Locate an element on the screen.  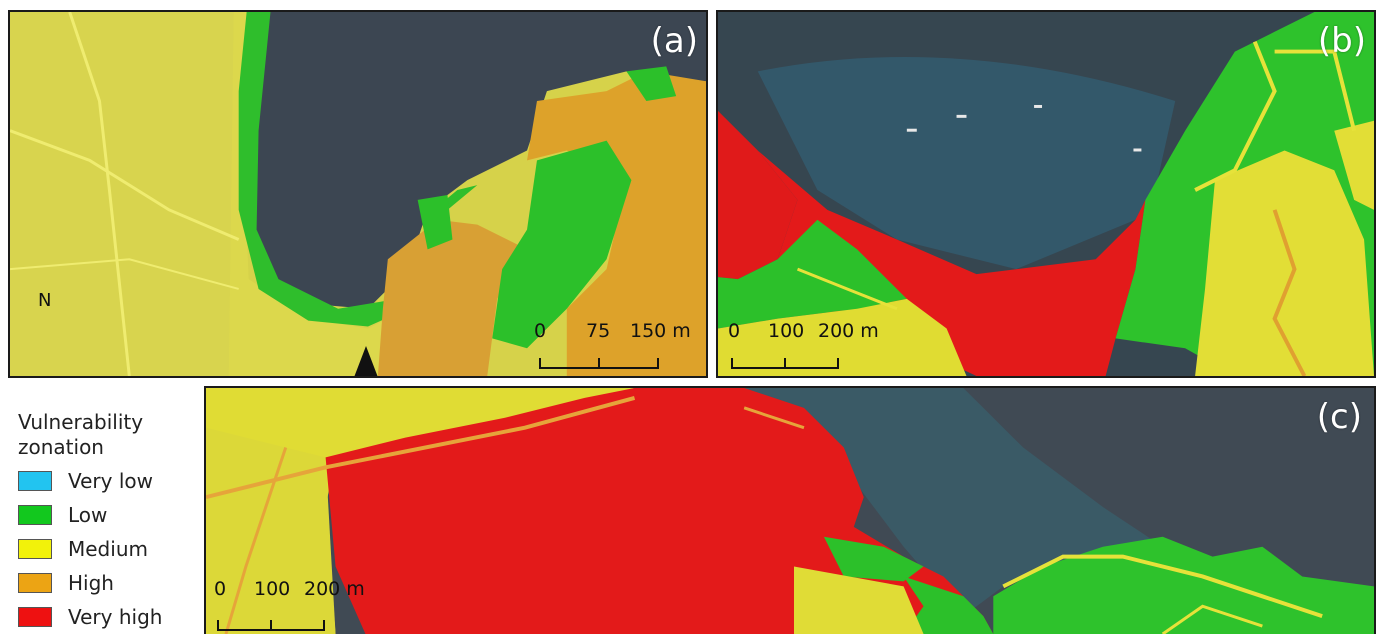
legend-item-high: High is located at coordinates (90, 583).